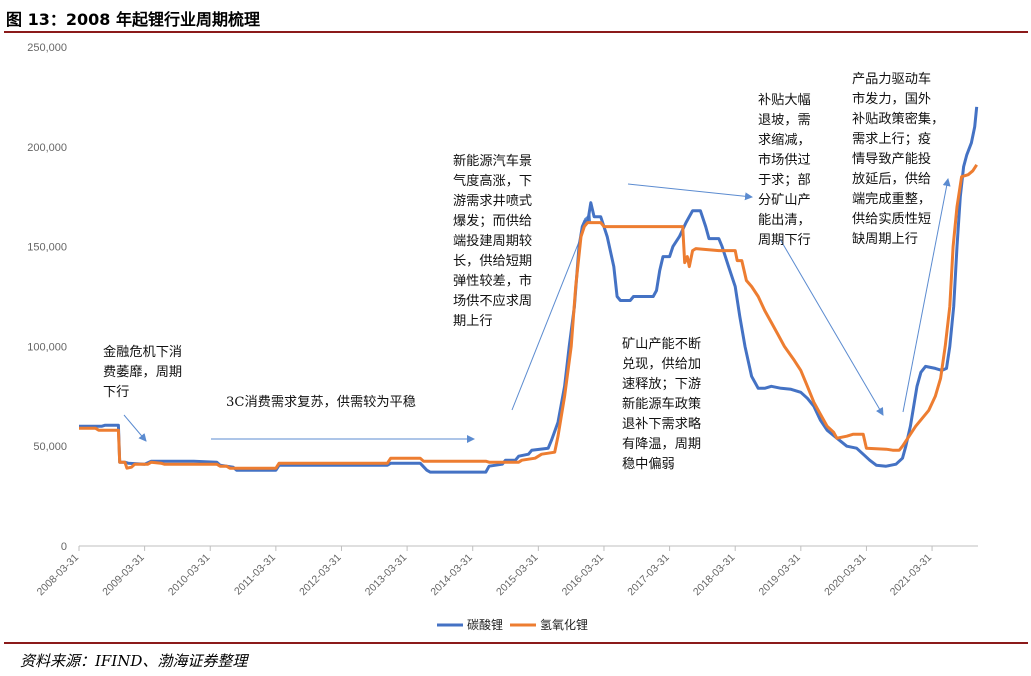 This screenshot has width=1031, height=676. What do you see at coordinates (116, 392) in the screenshot?
I see `annotation-line: 下行` at bounding box center [116, 392].